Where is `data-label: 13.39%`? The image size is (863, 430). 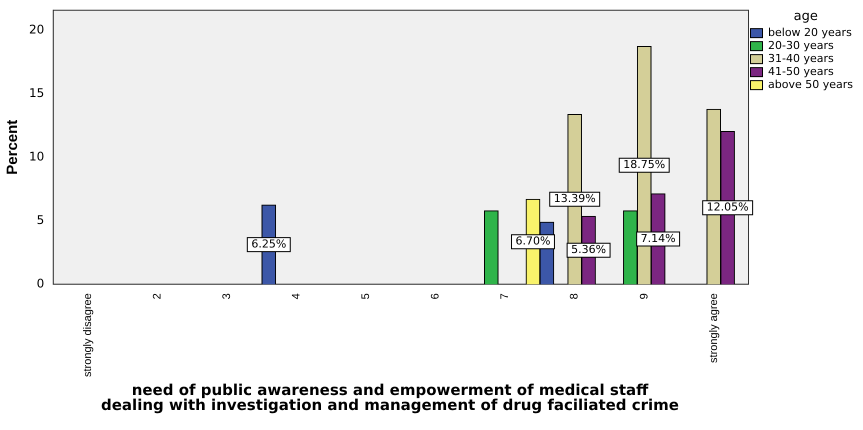
data-label: 13.39% is located at coordinates (575, 199).